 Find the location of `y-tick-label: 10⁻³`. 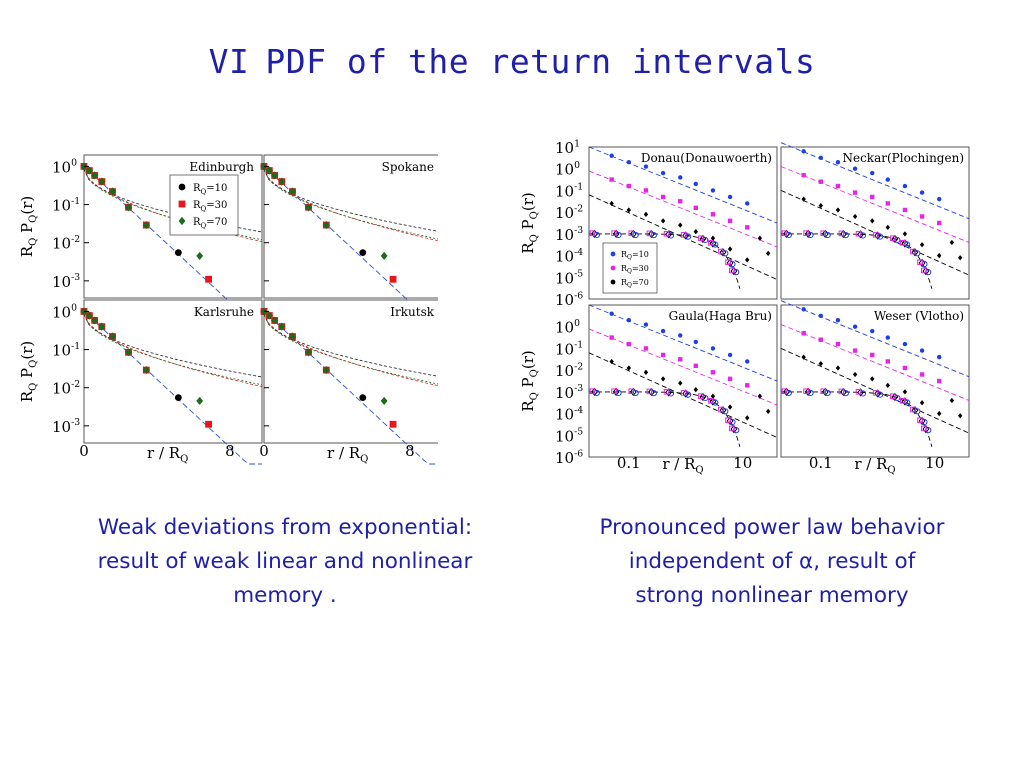

y-tick-label: 10⁻³ is located at coordinates (569, 234).